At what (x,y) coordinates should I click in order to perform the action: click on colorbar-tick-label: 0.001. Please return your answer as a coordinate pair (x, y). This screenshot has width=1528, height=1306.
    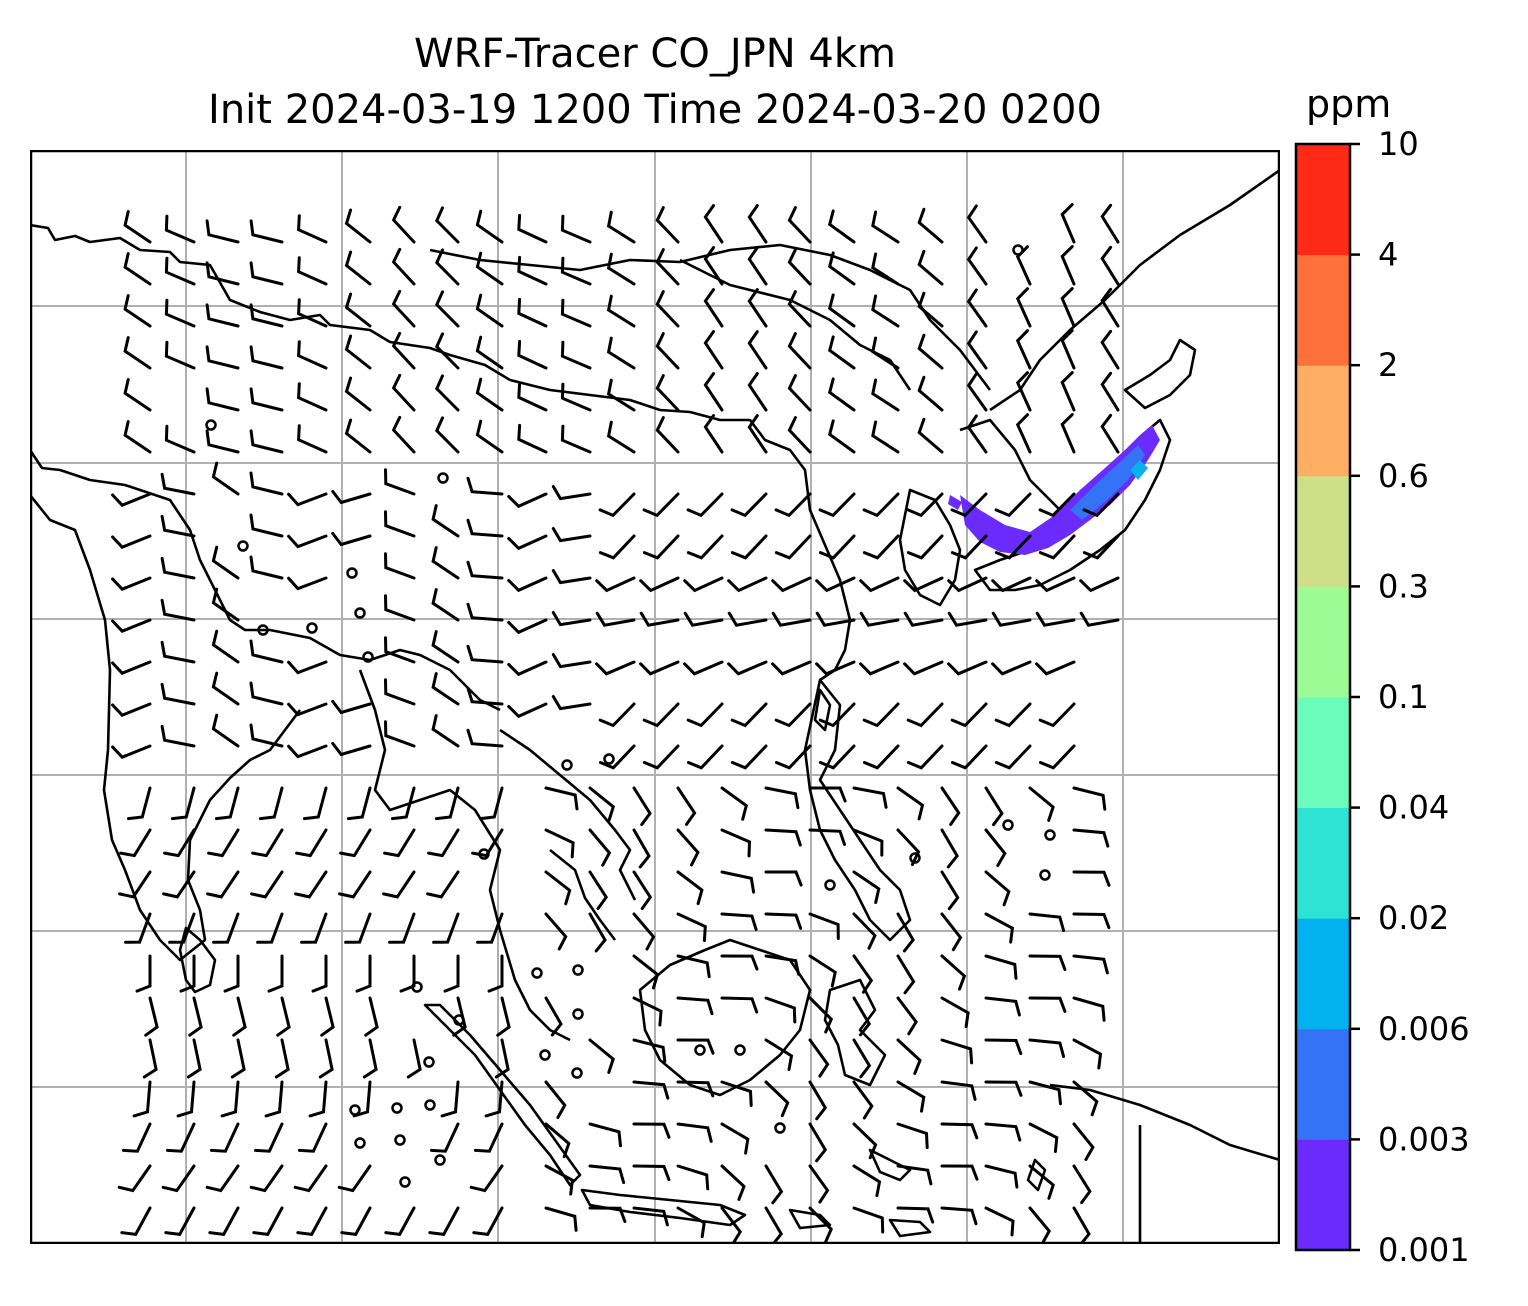
    Looking at the image, I should click on (1424, 1250).